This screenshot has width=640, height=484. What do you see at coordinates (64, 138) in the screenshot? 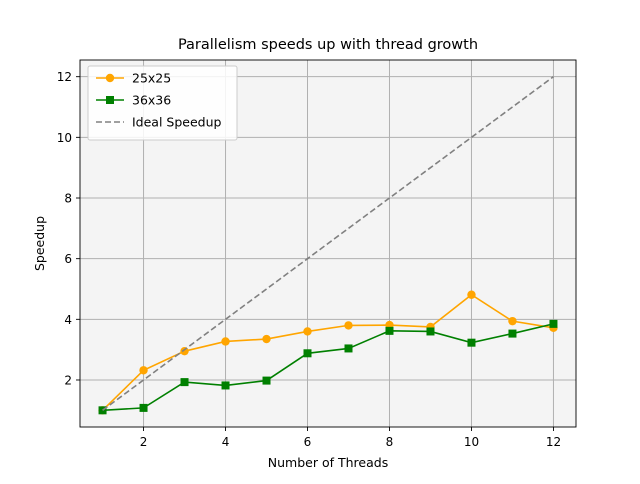
I see `y-tick-label: 10` at bounding box center [64, 138].